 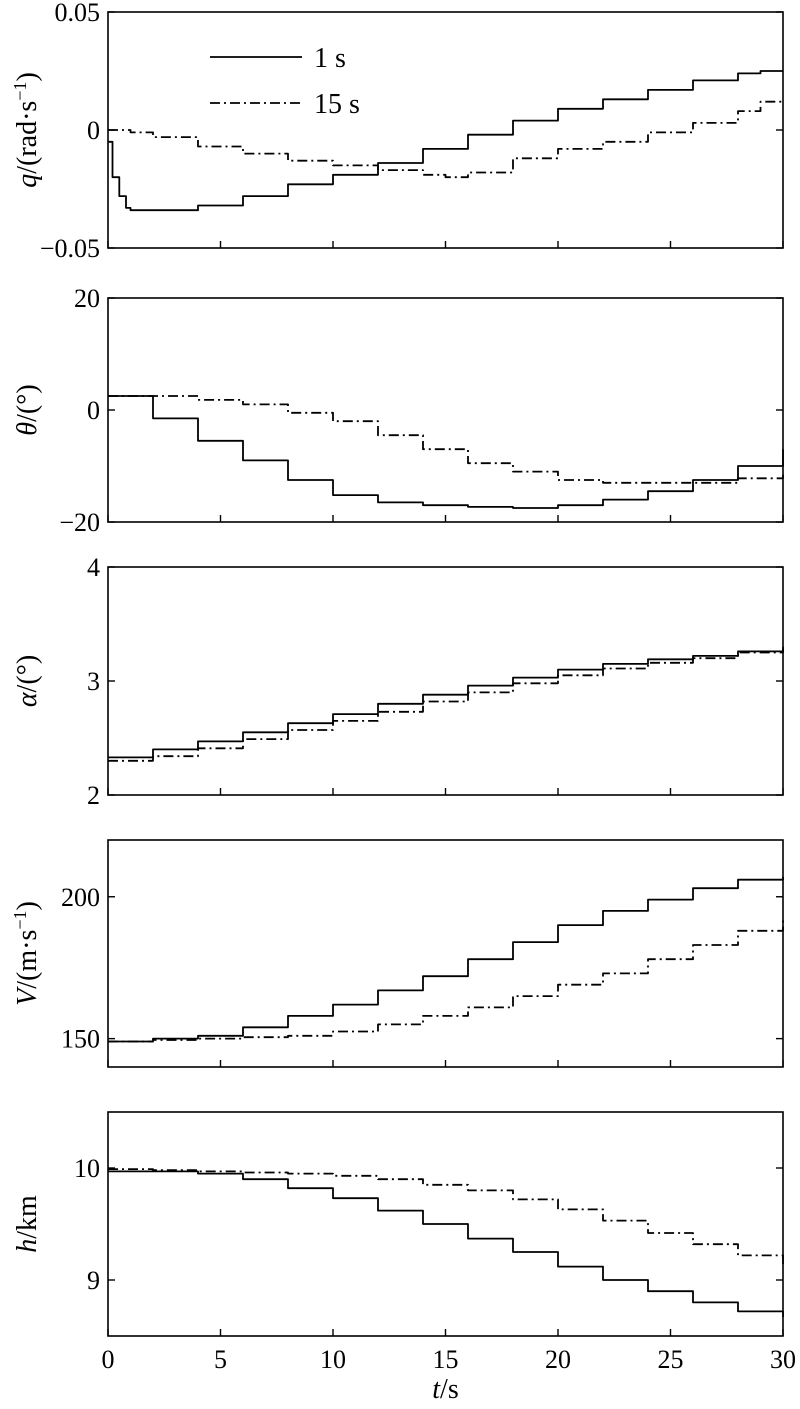 What do you see at coordinates (108, 1359) in the screenshot?
I see `x-tick-label: 0` at bounding box center [108, 1359].